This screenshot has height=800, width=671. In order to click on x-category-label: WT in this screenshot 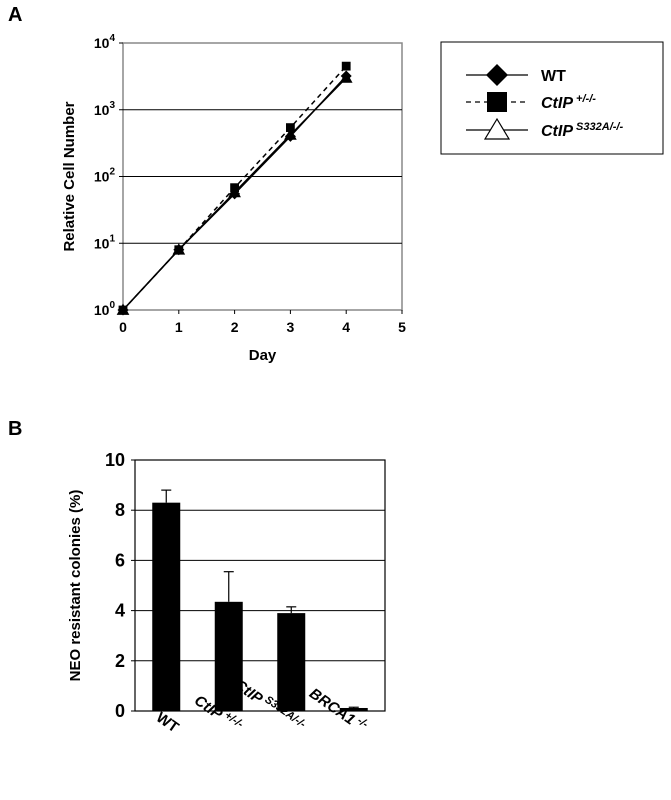, I will do `click(167, 722)`.